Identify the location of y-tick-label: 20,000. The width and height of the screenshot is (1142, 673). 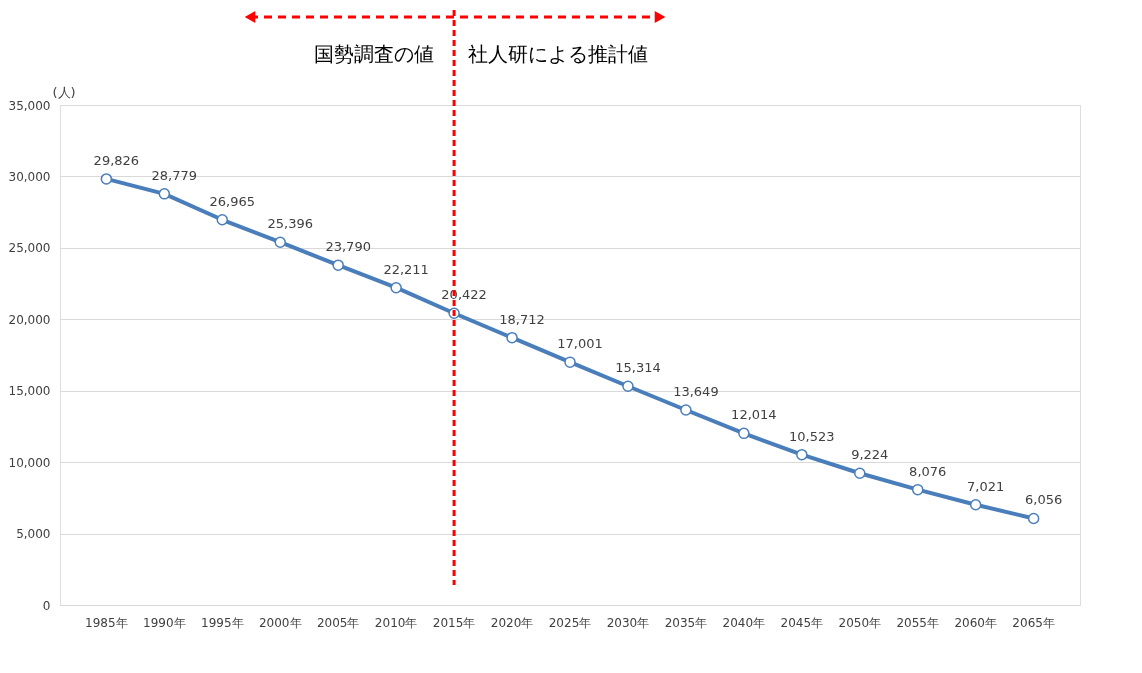
(29, 319).